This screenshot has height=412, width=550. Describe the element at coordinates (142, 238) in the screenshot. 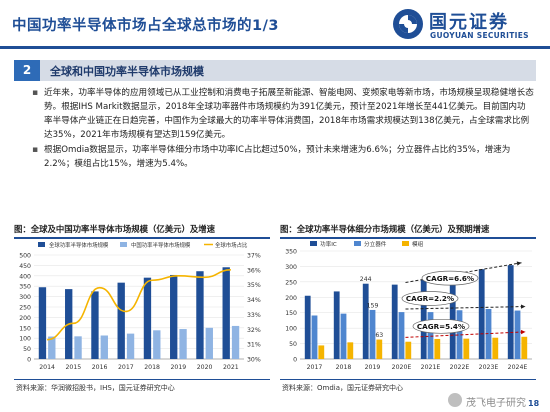

I see `left-chart-rule` at that location.